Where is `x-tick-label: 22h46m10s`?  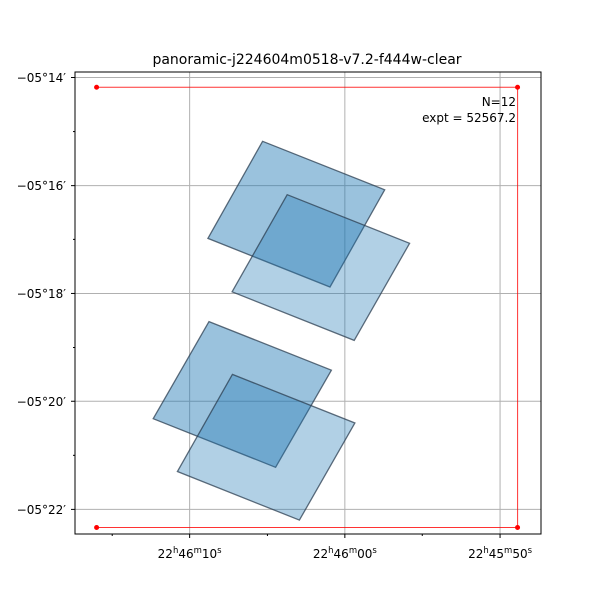
x-tick-label: 22h46m10s is located at coordinates (190, 553).